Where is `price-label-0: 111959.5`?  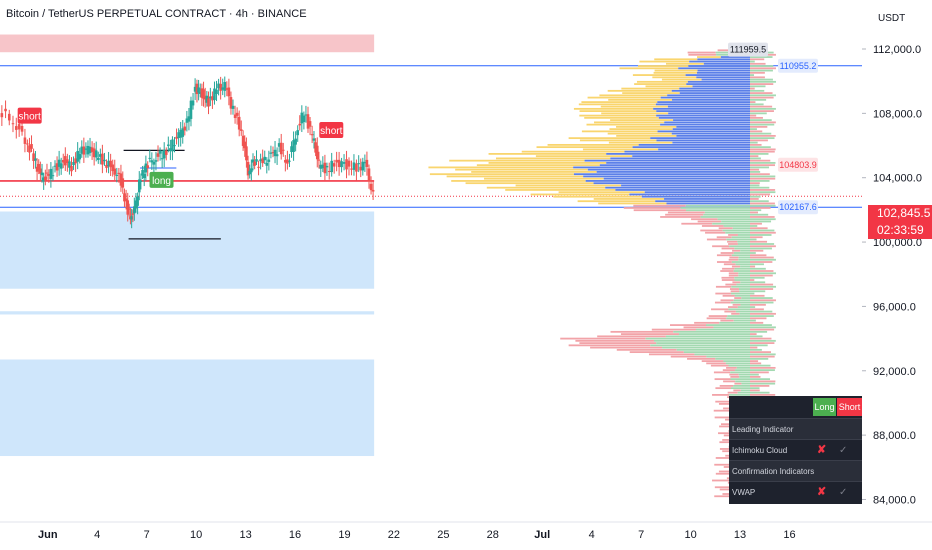
price-label-0: 111959.5 is located at coordinates (748, 50).